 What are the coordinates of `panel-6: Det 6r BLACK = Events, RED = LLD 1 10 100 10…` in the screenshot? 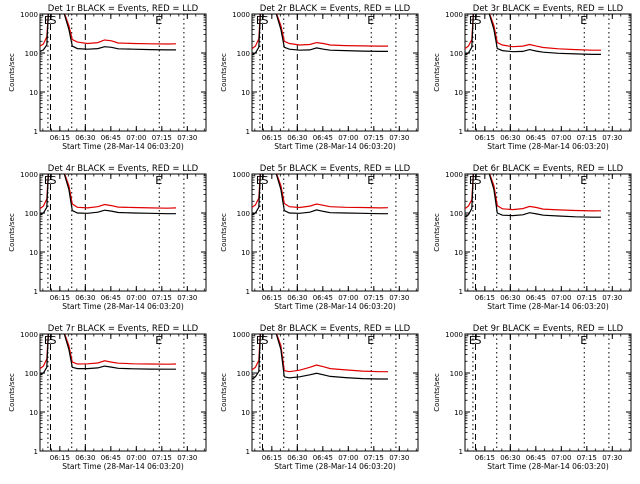 It's located at (532, 237).